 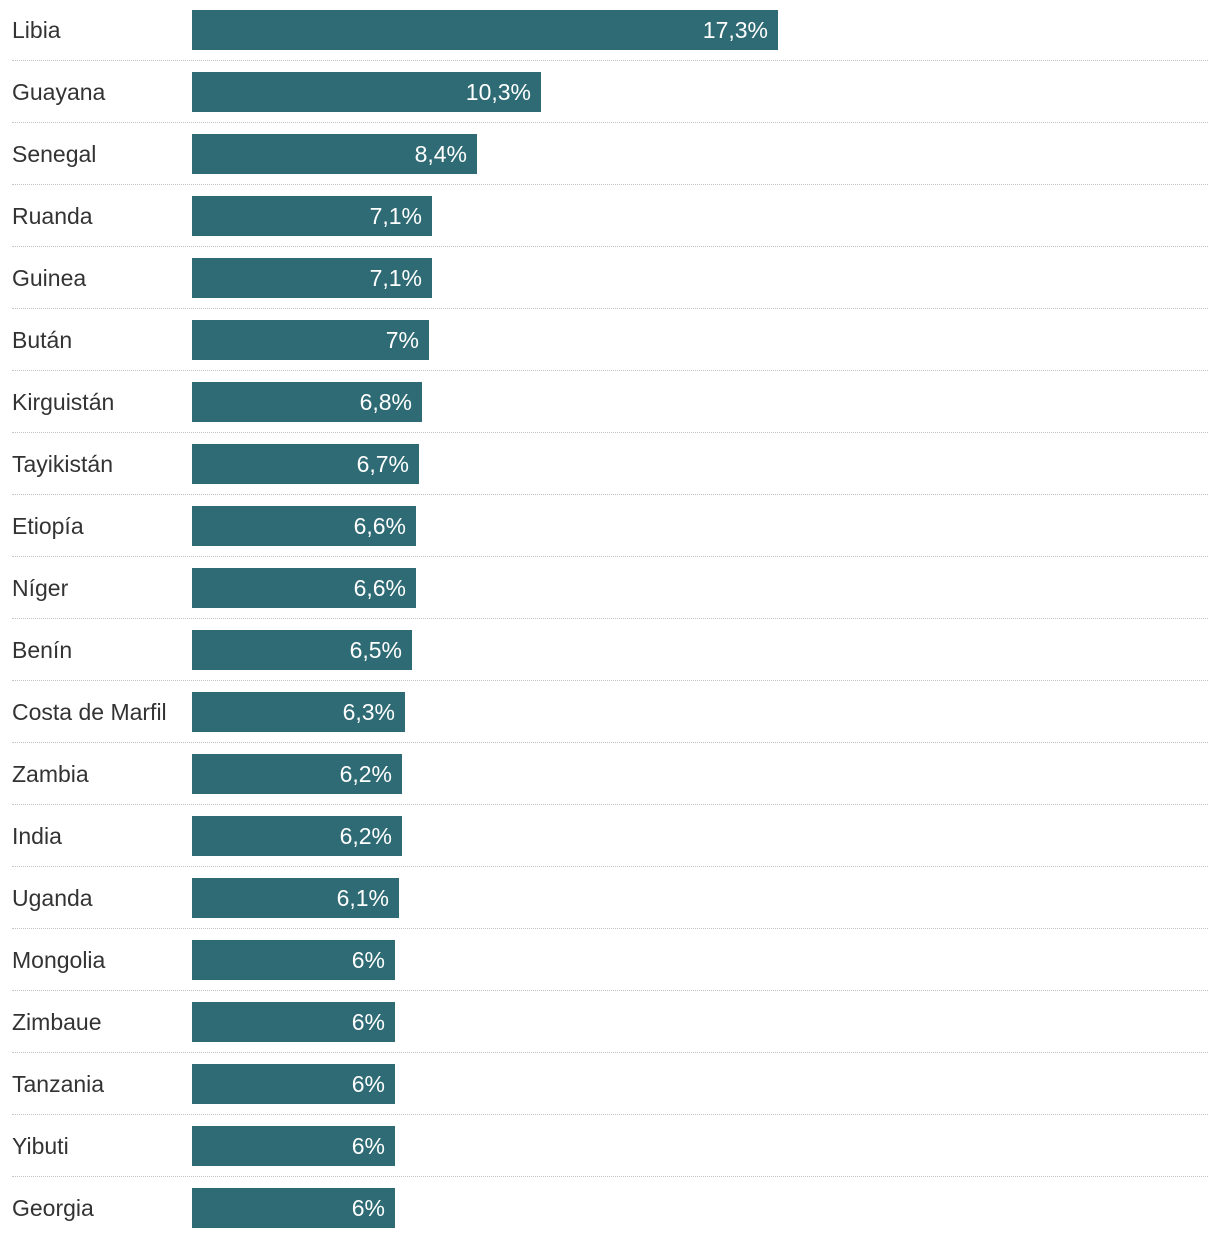 I want to click on category-label: Benín, so click(x=42, y=650).